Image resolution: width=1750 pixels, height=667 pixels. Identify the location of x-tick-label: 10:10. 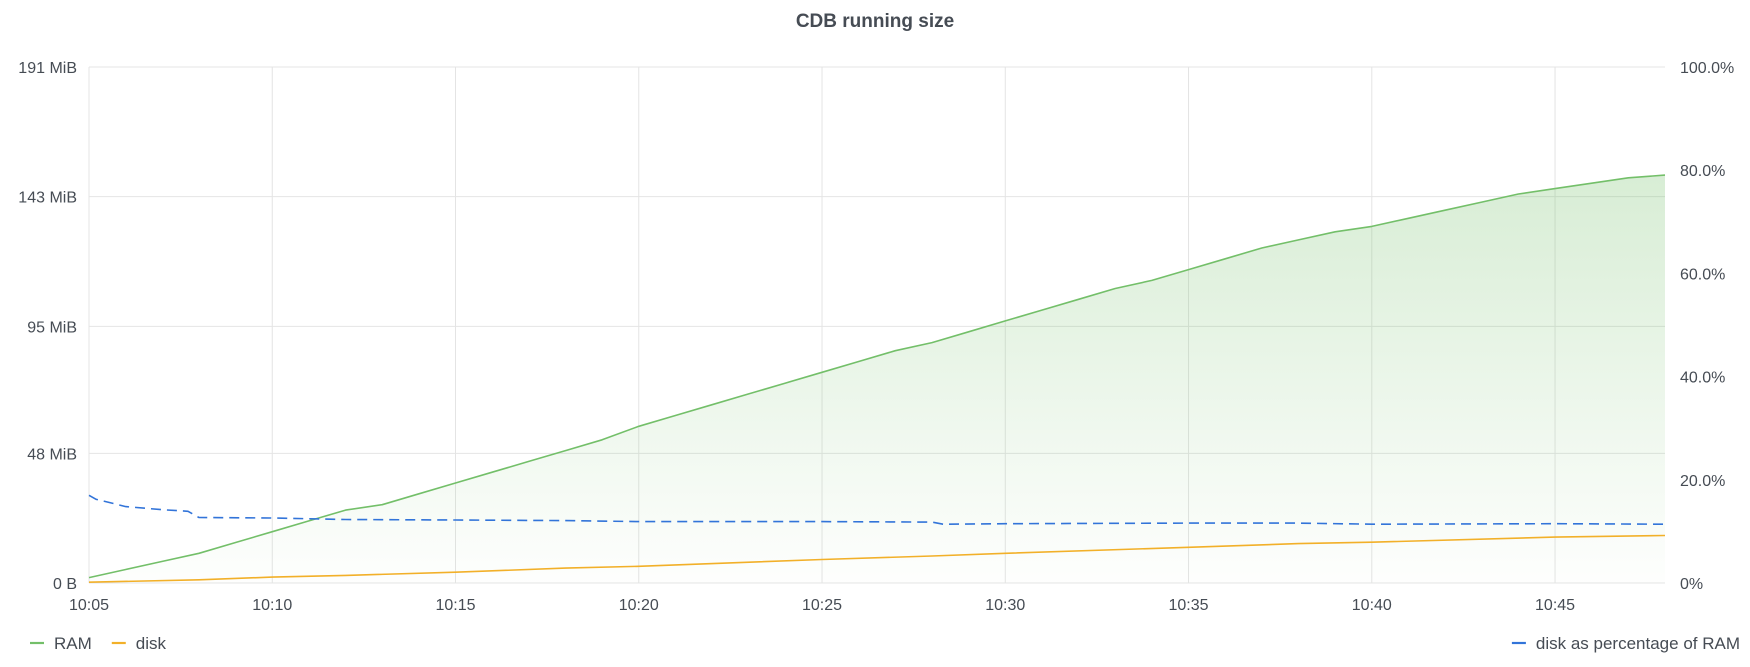
(272, 605).